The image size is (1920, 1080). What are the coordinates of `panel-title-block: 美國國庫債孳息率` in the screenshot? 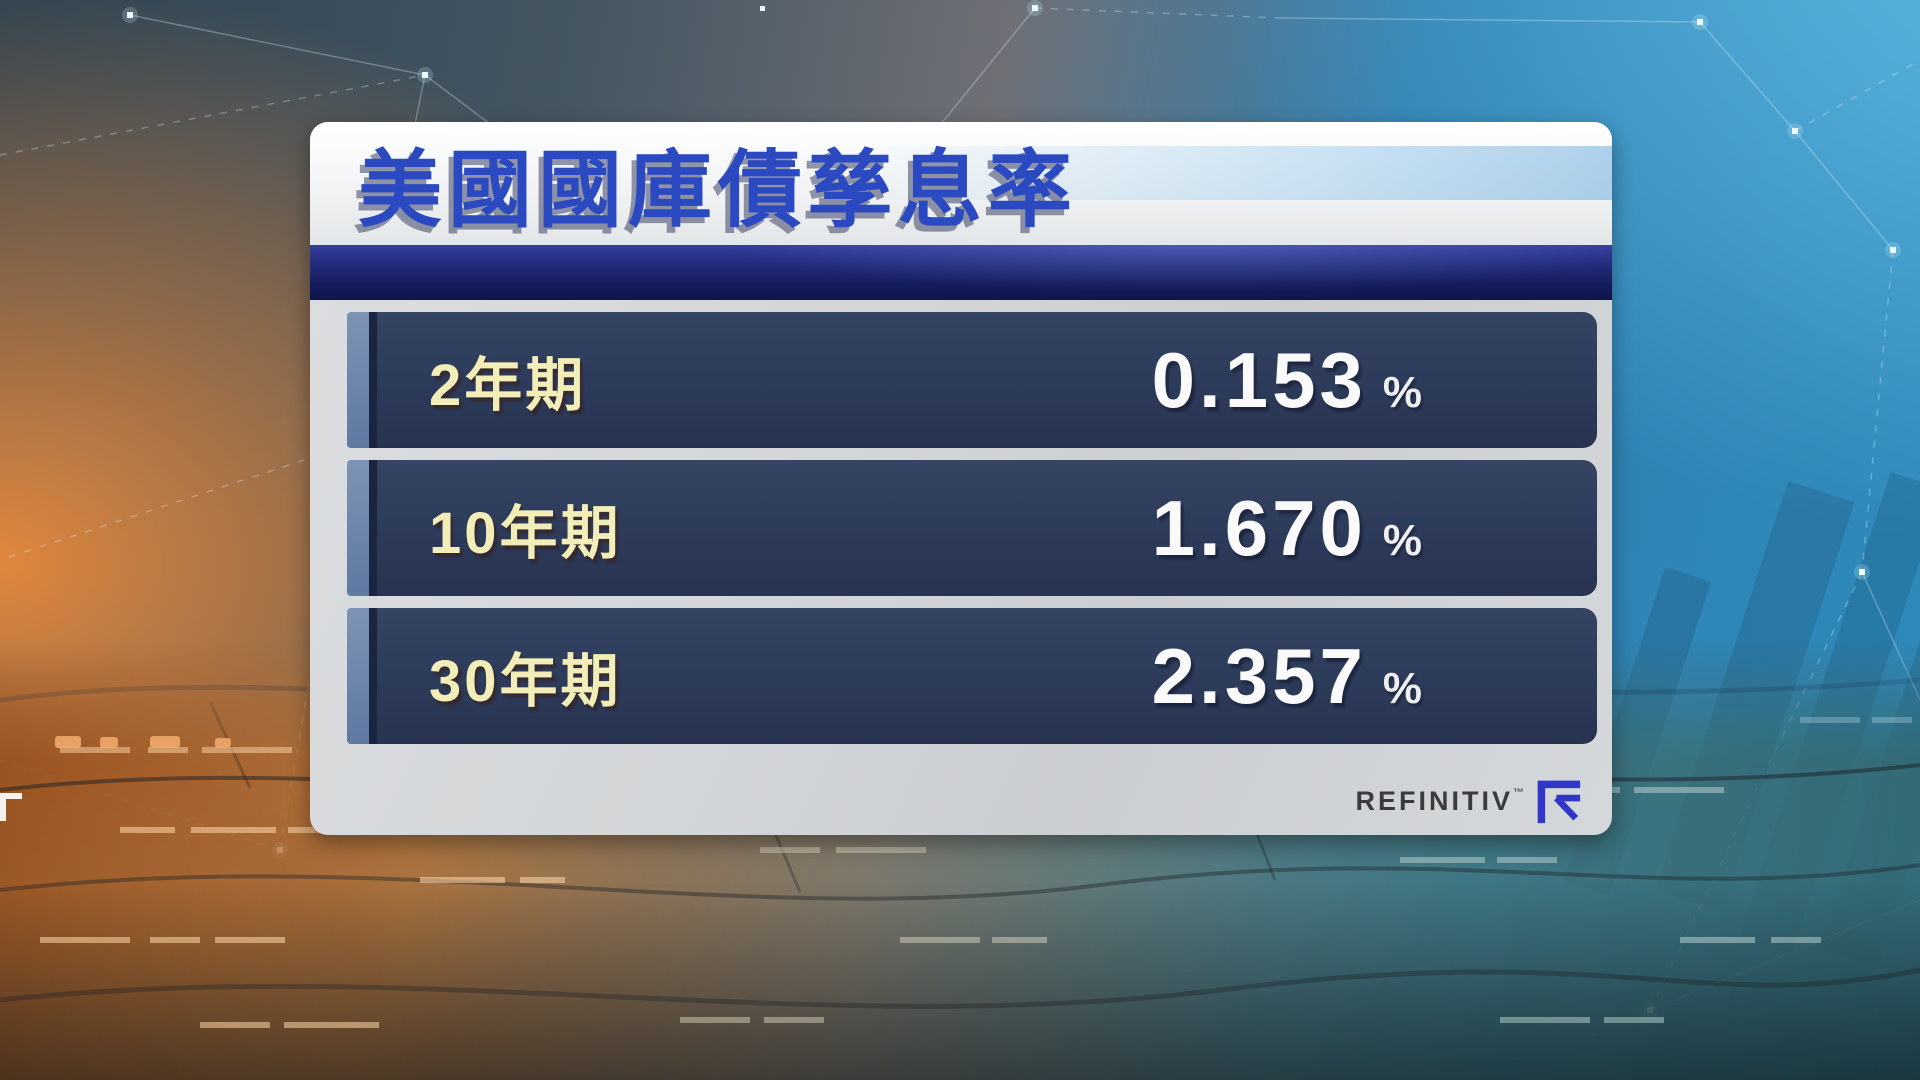 It's located at (961, 183).